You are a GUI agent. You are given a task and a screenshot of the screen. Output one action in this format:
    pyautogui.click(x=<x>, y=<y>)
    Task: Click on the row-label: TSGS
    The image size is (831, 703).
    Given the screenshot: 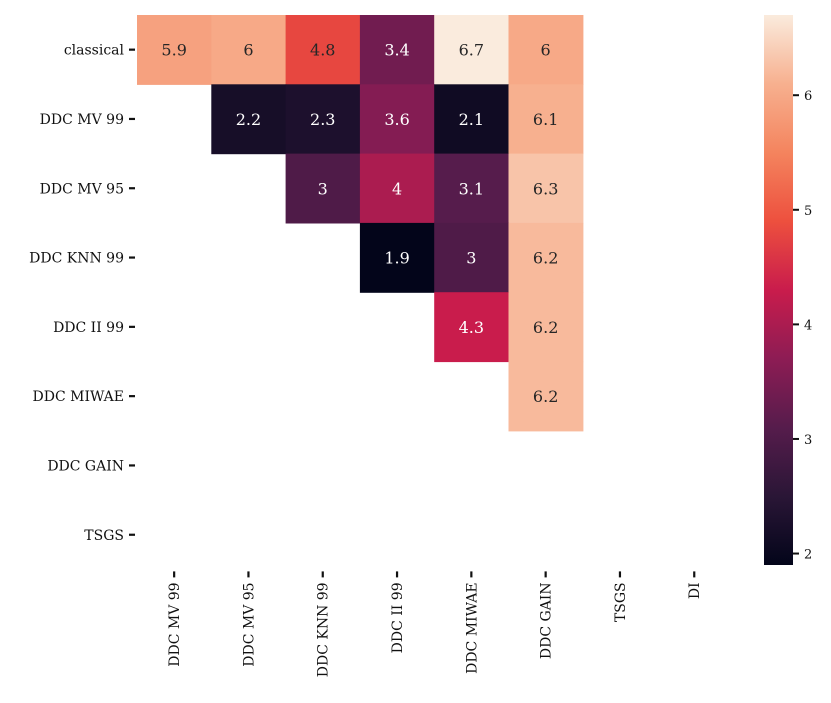 What is the action you would take?
    pyautogui.click(x=104, y=536)
    